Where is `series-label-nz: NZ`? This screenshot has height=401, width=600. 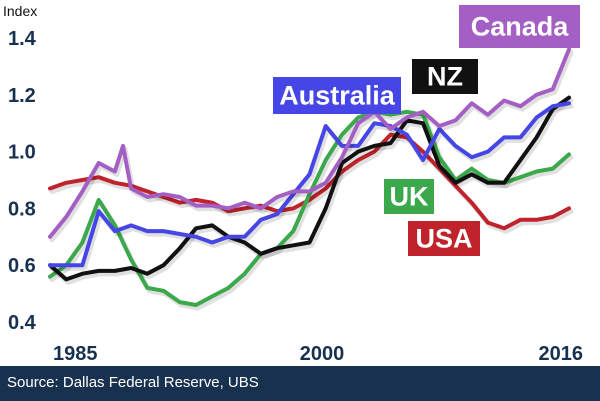
series-label-nz: NZ is located at coordinates (445, 77).